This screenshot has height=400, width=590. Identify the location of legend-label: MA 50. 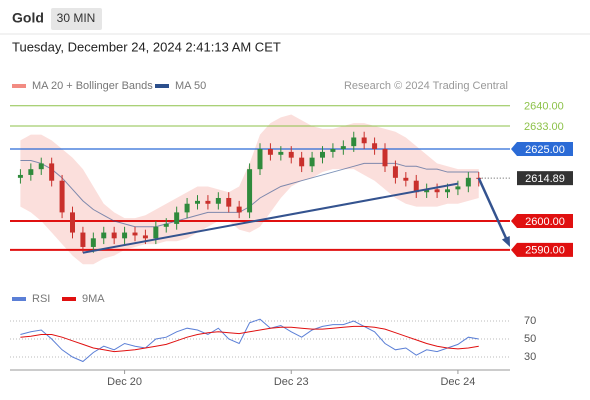
(190, 86).